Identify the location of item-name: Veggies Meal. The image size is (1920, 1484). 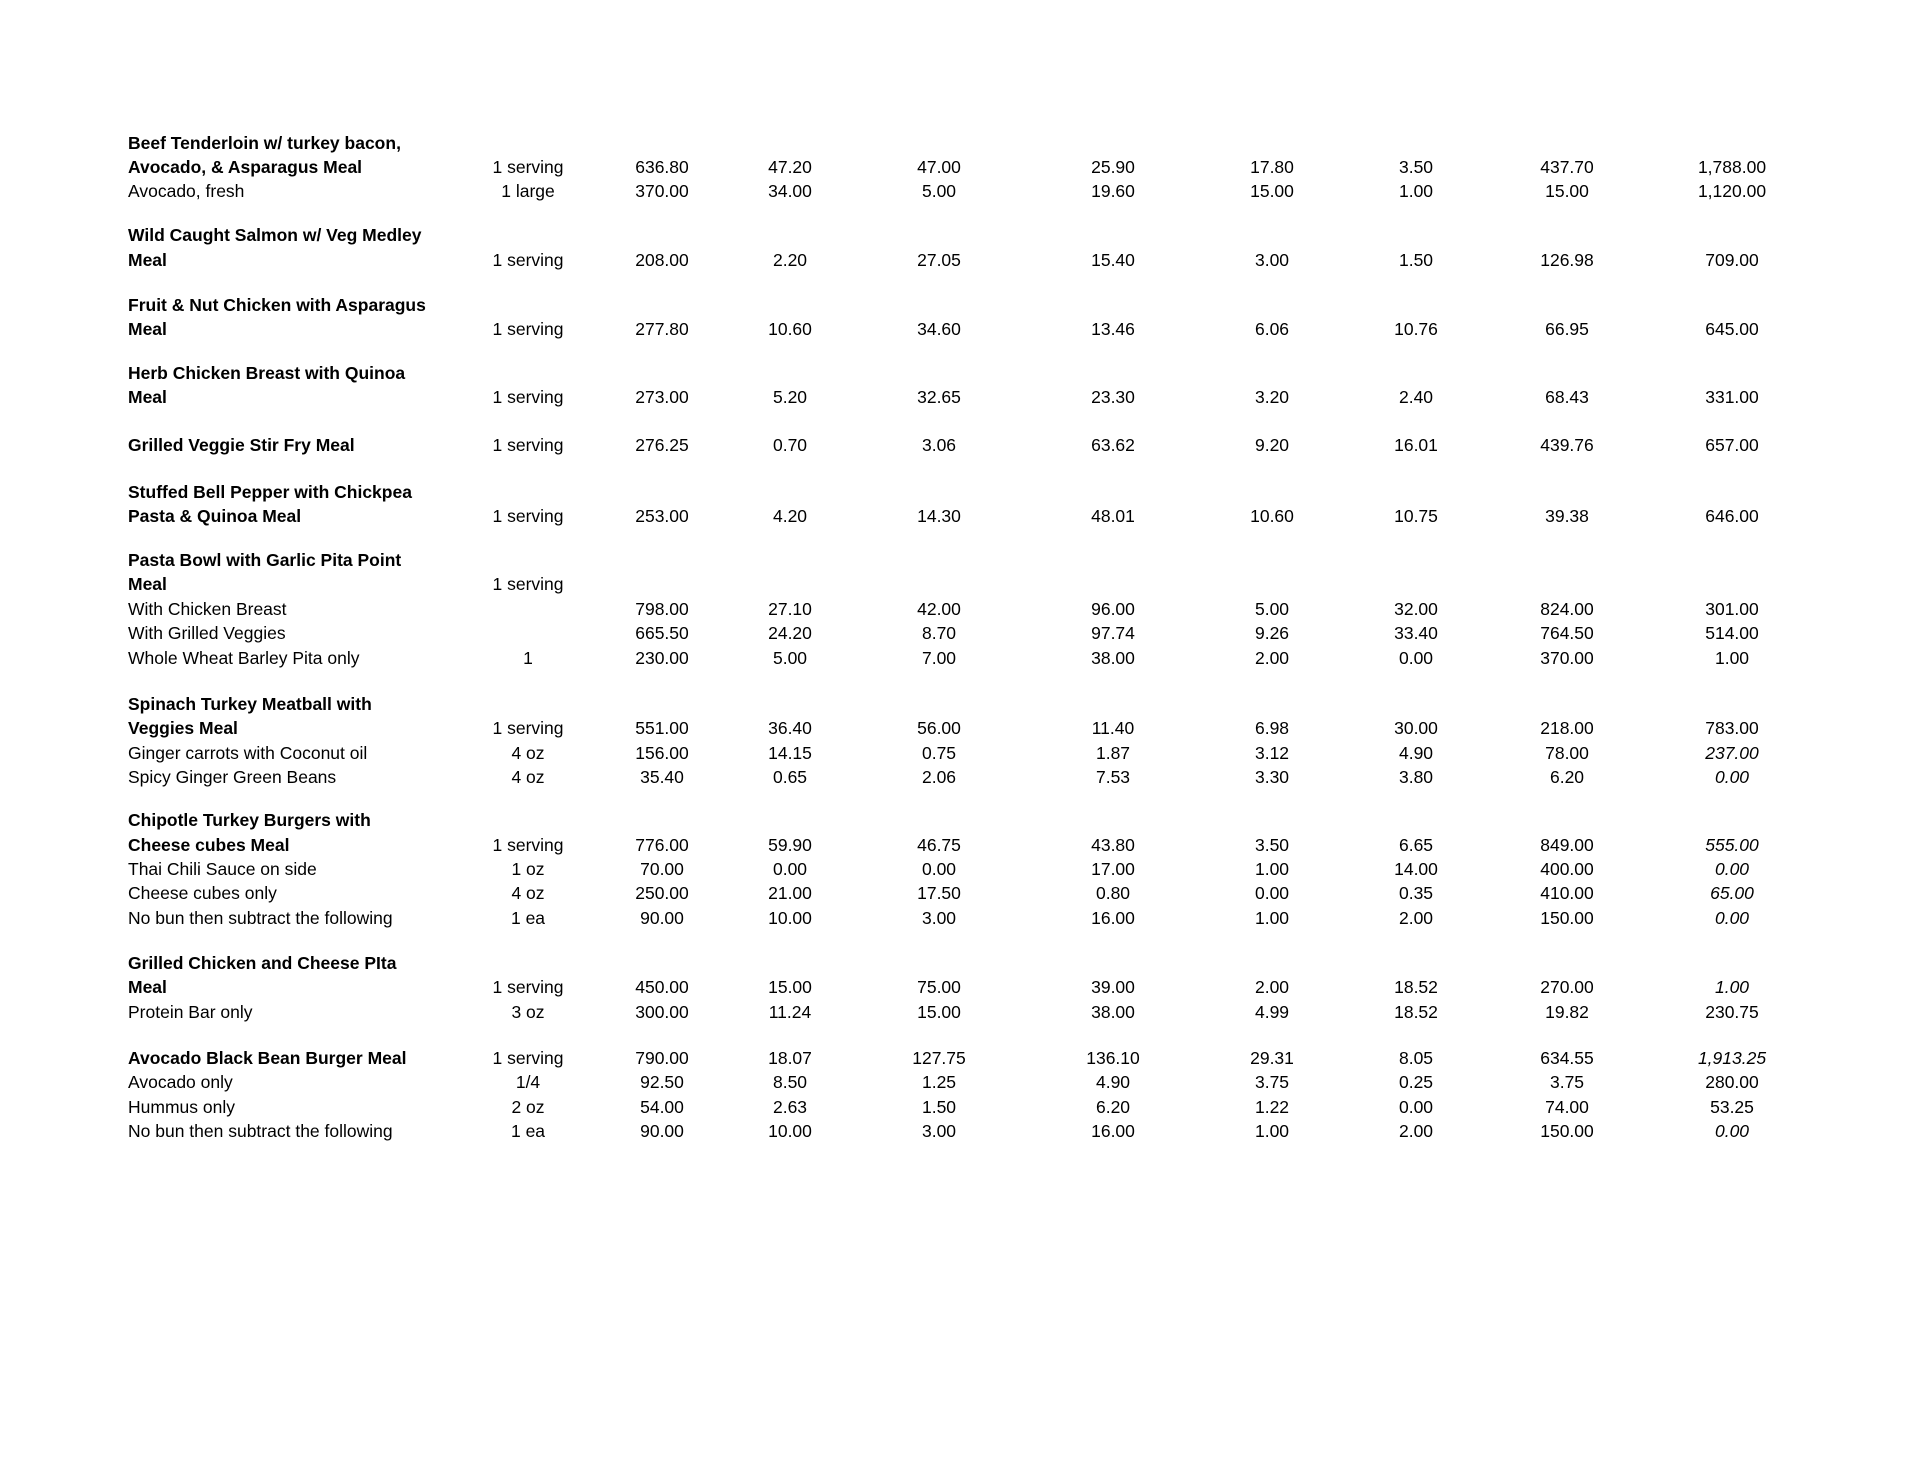
(183, 728).